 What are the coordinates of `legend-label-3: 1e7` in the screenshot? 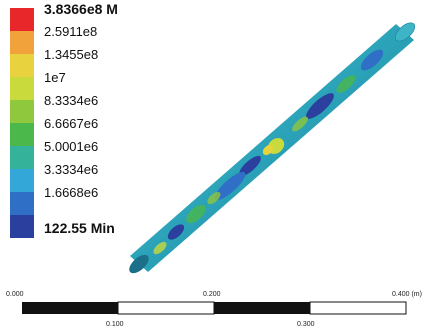 It's located at (55, 77).